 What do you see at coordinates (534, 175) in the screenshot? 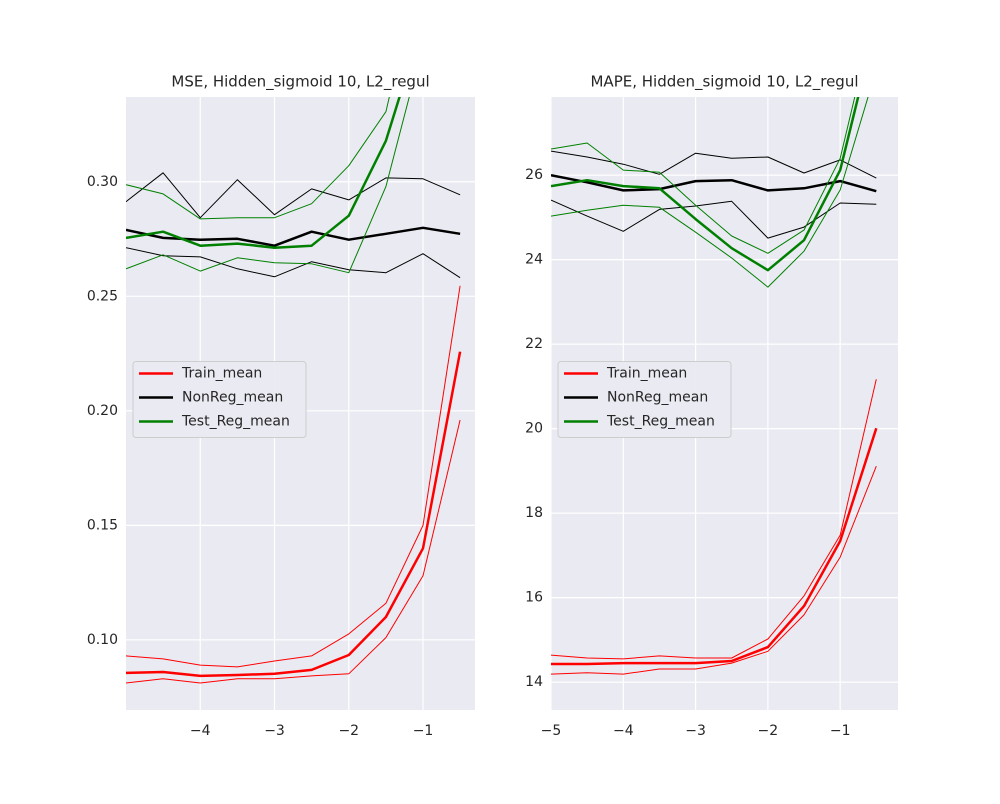
I see `y-tick-label: 26` at bounding box center [534, 175].